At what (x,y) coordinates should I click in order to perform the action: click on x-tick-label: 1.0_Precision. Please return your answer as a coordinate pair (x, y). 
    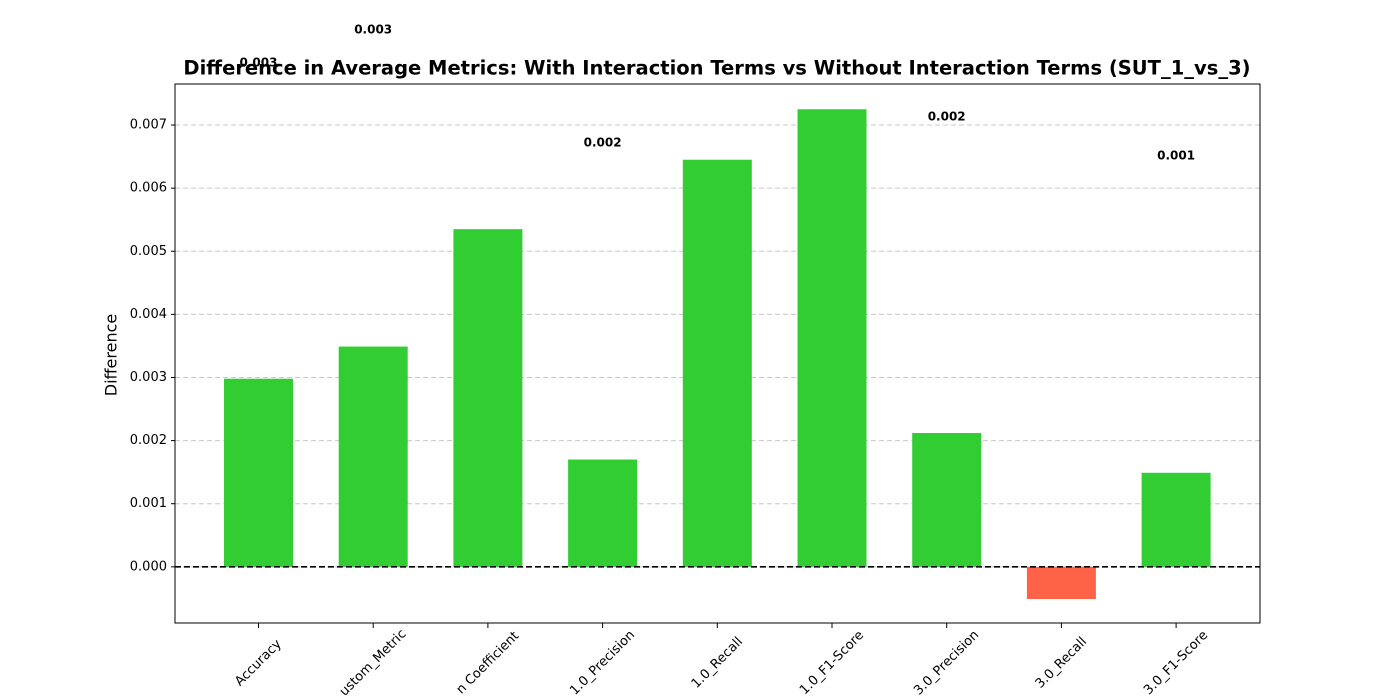
    Looking at the image, I should click on (602, 663).